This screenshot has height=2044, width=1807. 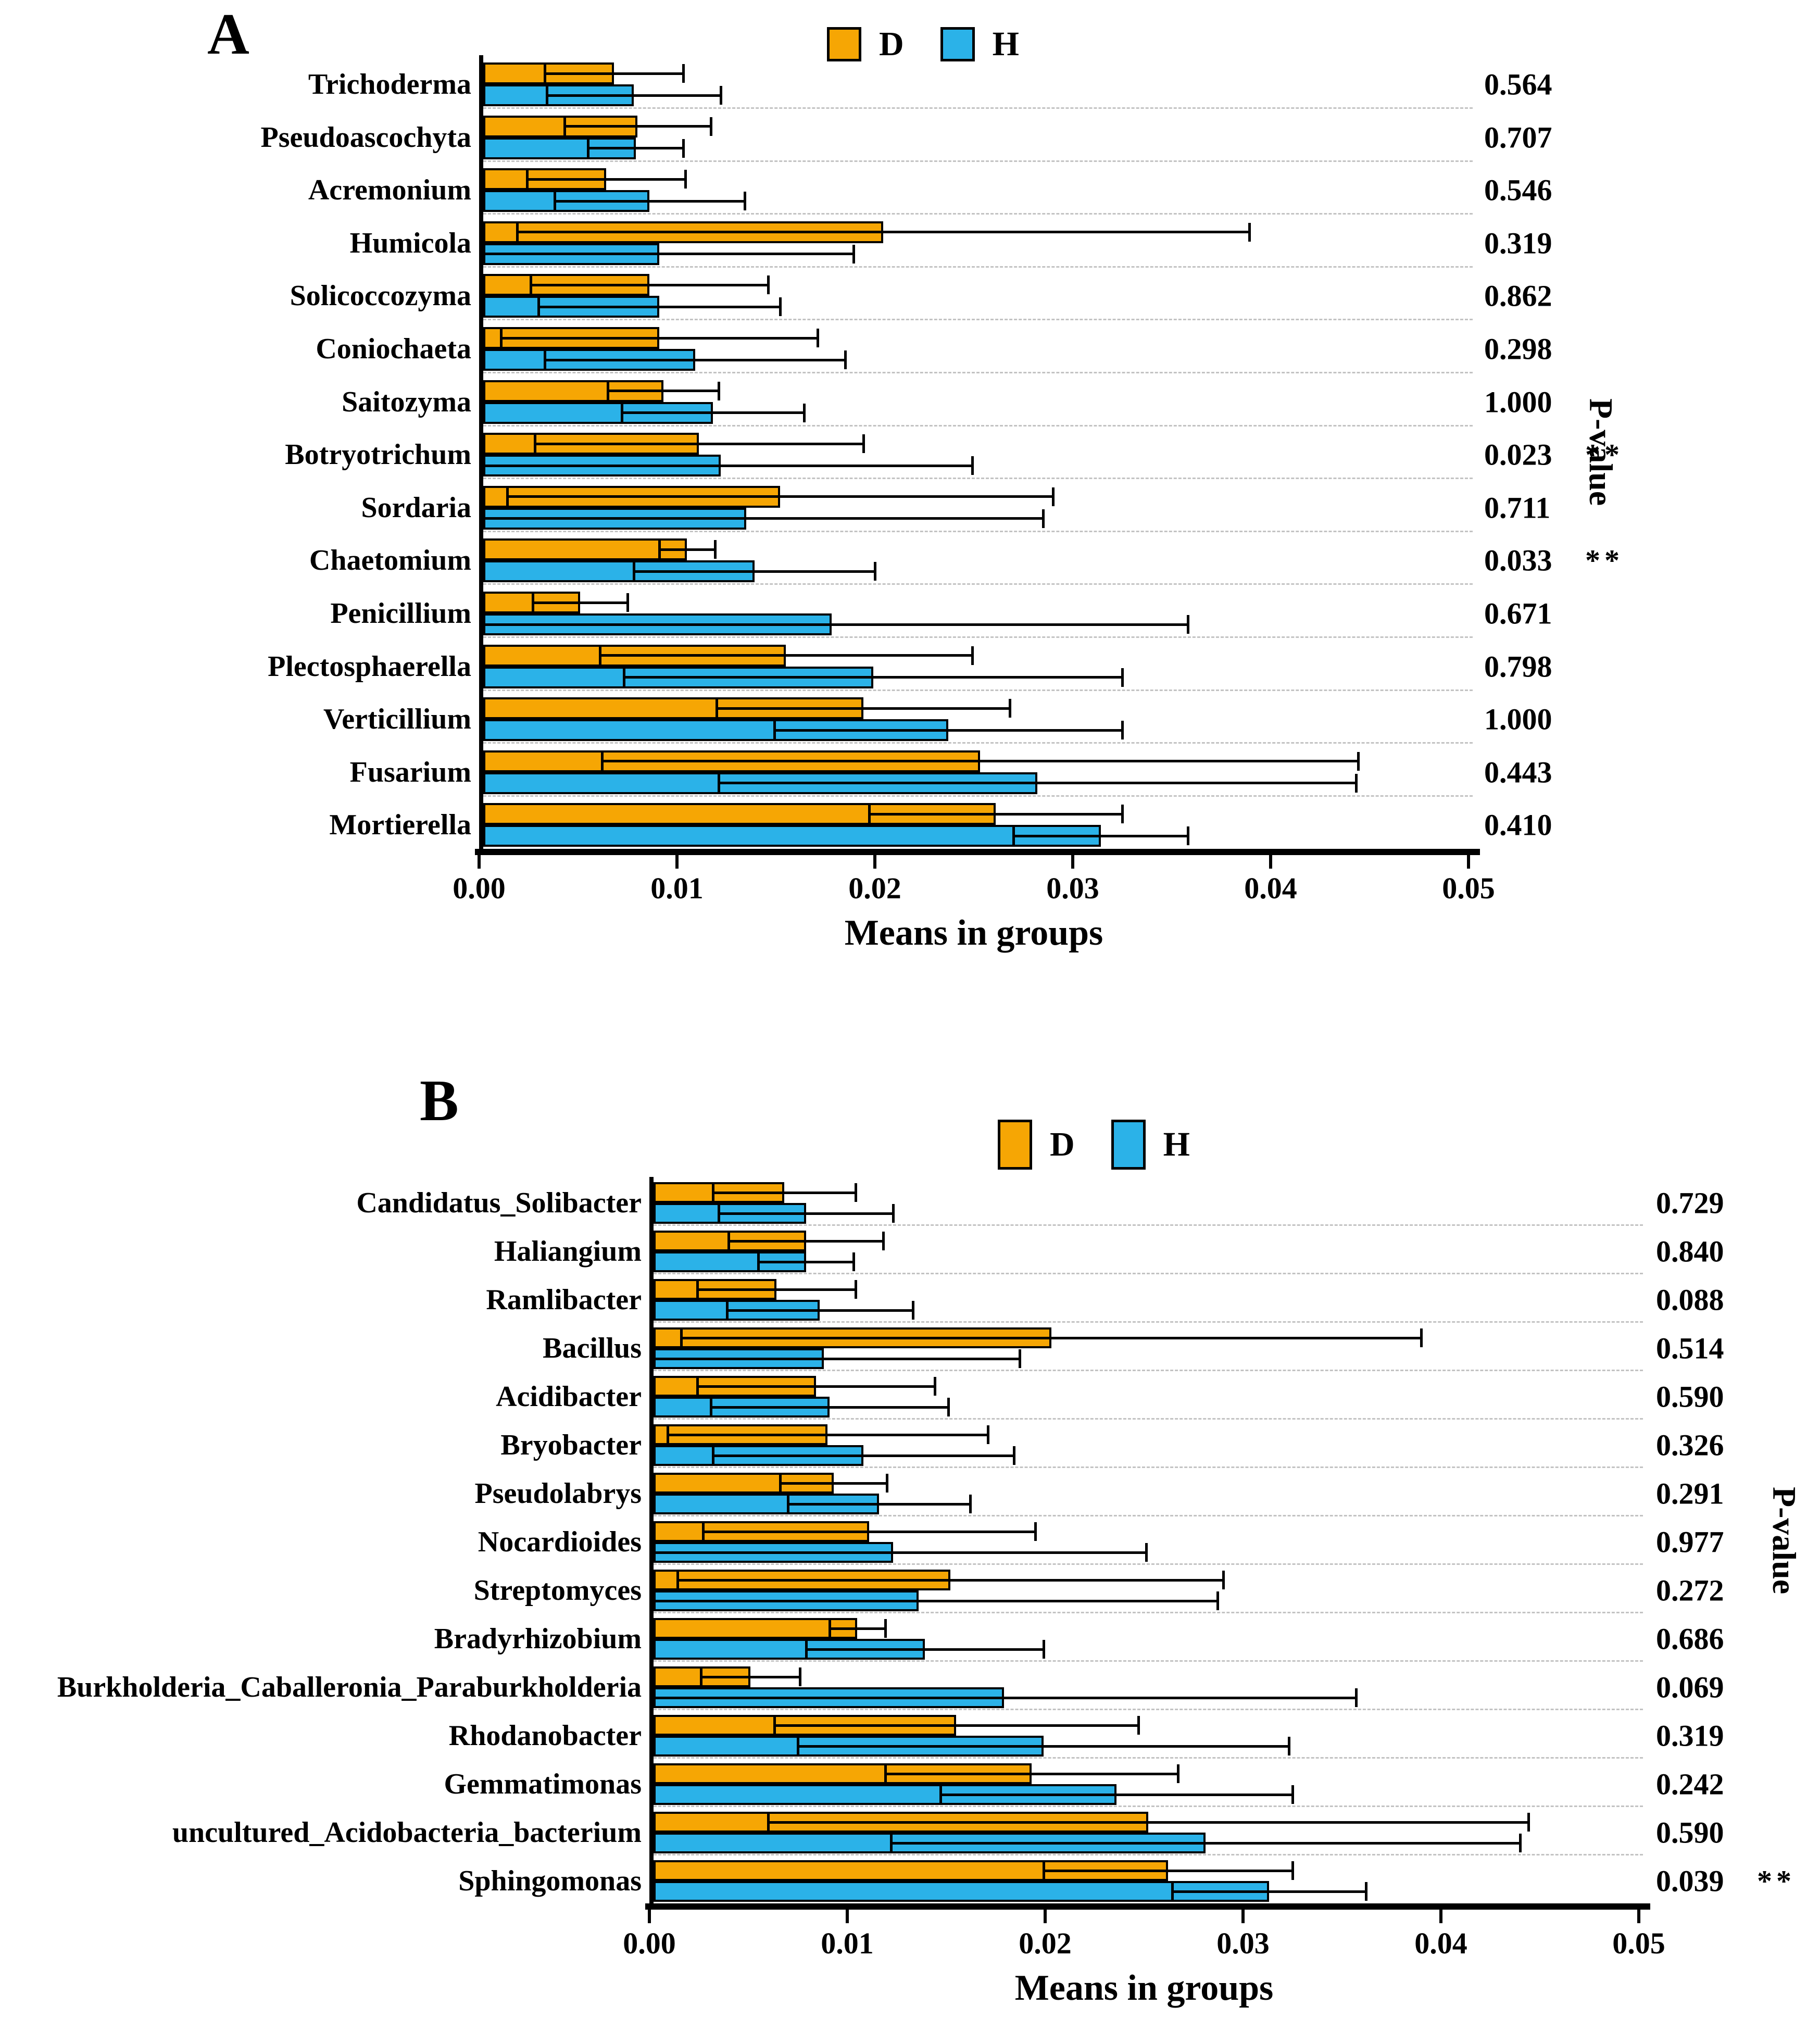 What do you see at coordinates (1526, 402) in the screenshot?
I see `p-value-row-Saitozyma: 1.000` at bounding box center [1526, 402].